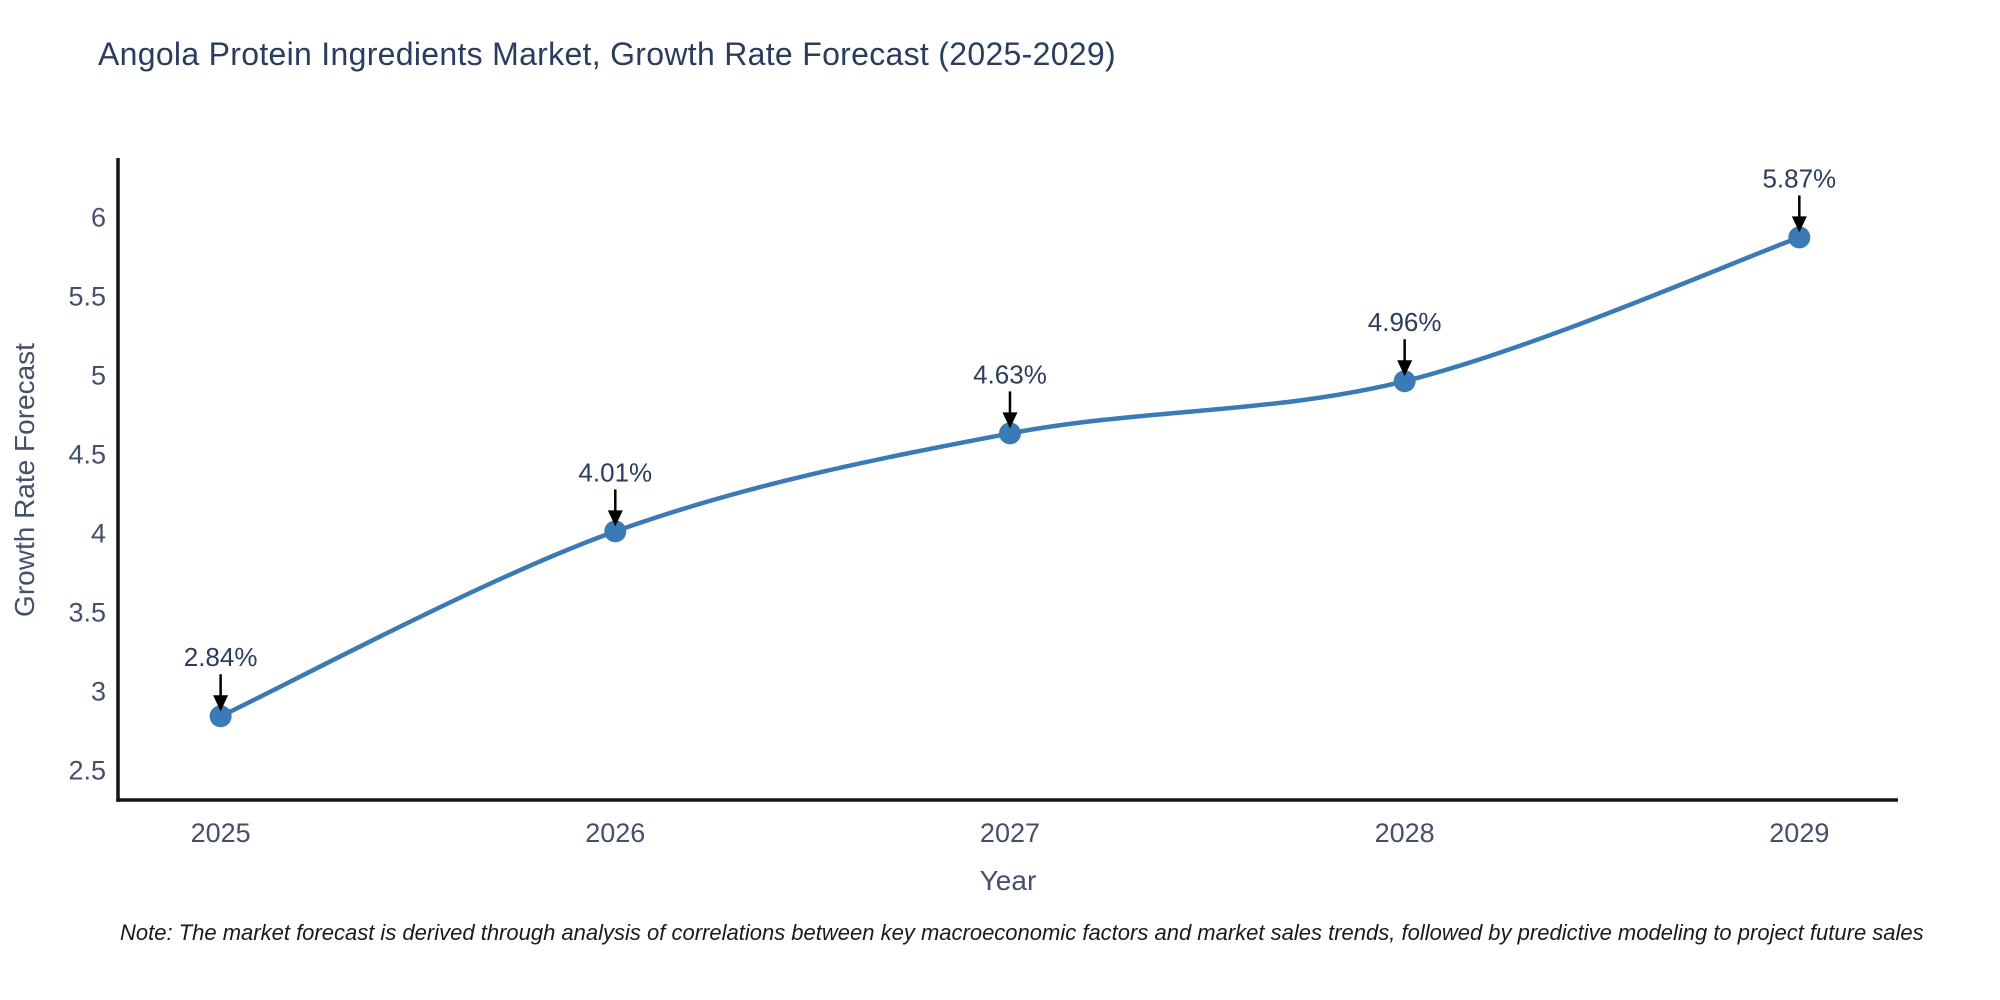 Image resolution: width=2000 pixels, height=1000 pixels. I want to click on y-tick-label: 6, so click(98, 217).